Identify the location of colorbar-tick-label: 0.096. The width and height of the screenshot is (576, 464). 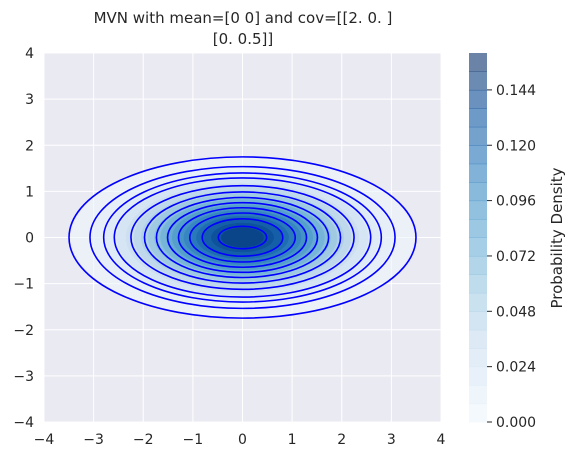
(516, 202).